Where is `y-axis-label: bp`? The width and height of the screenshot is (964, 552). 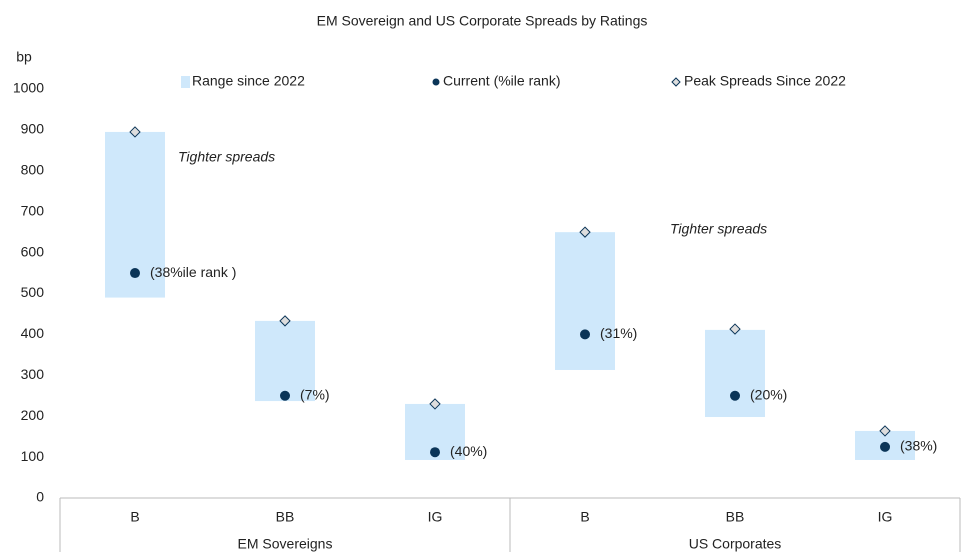
y-axis-label: bp is located at coordinates (24, 57).